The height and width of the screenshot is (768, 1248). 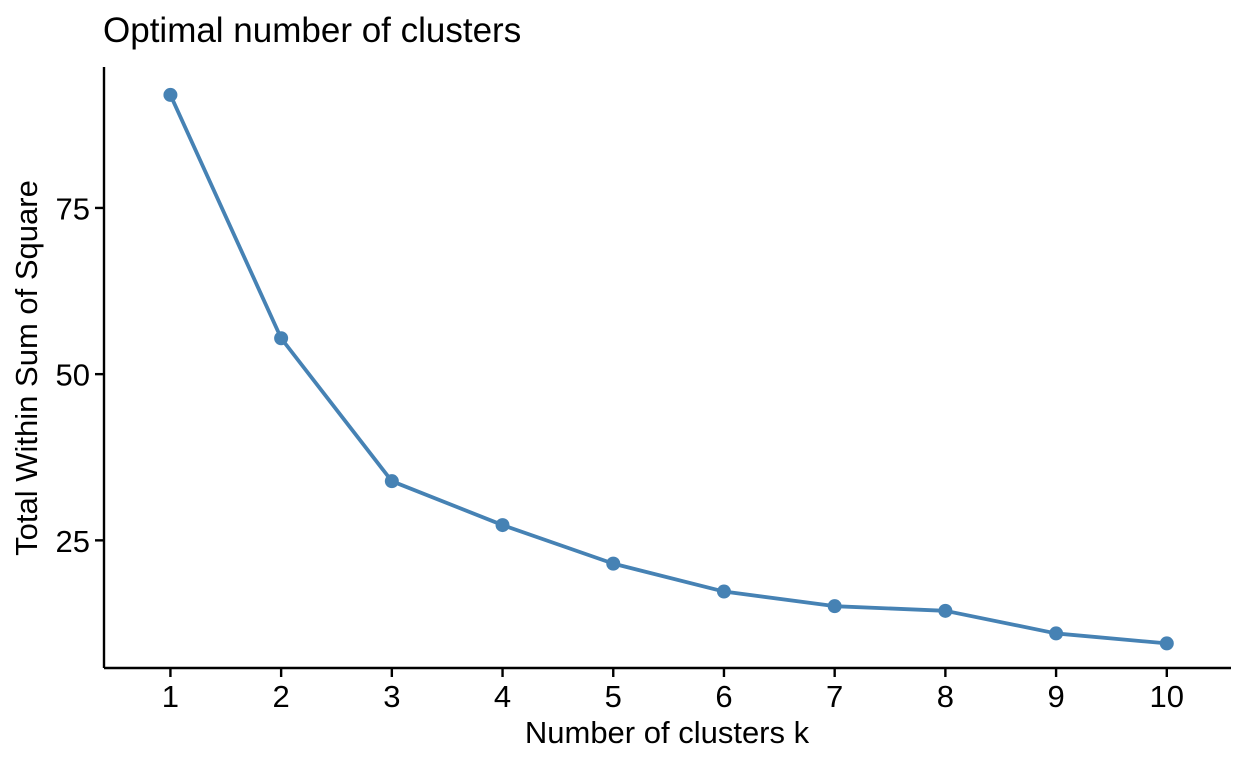 What do you see at coordinates (312, 30) in the screenshot?
I see `chart-title: Optimal number of clusters` at bounding box center [312, 30].